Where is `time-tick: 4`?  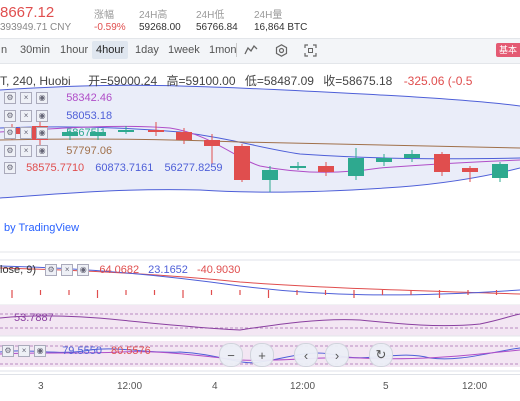 time-tick: 4 is located at coordinates (215, 386).